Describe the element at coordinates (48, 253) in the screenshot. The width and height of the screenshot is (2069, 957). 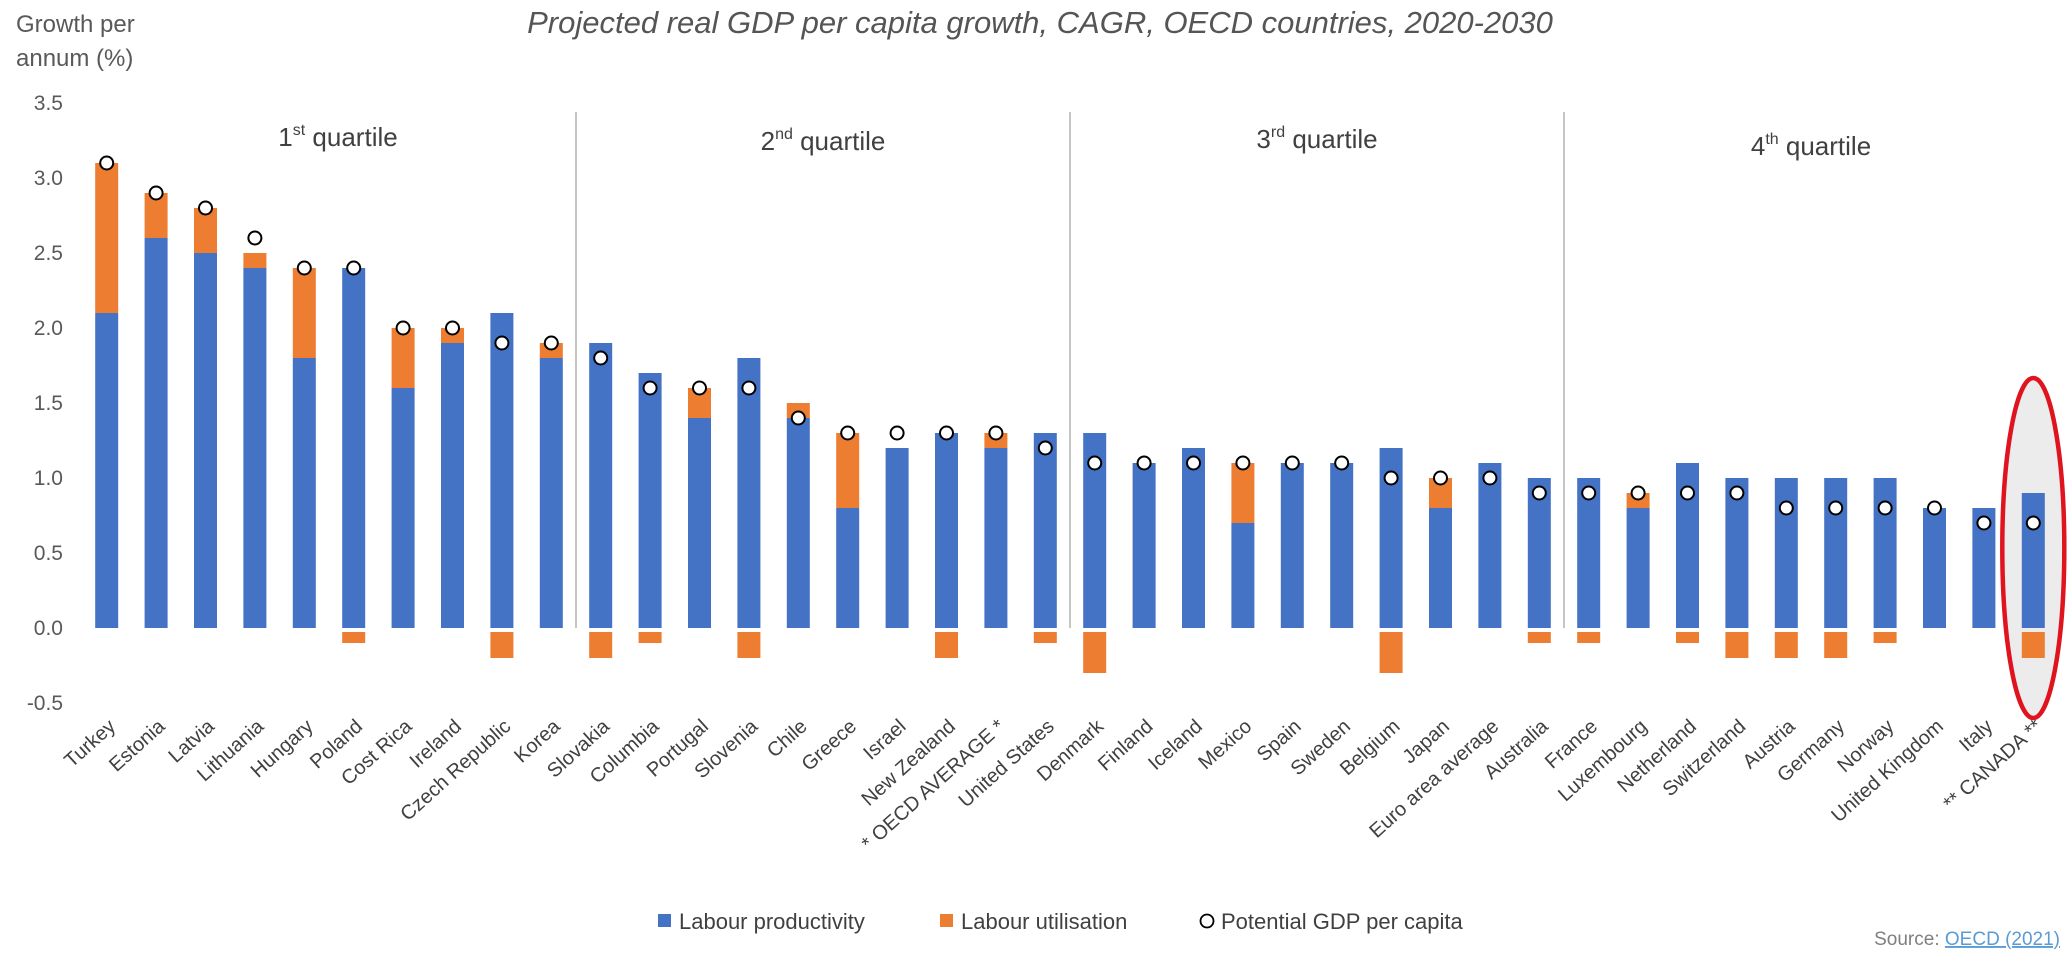
I see `y-tick-label: 2.5` at that location.